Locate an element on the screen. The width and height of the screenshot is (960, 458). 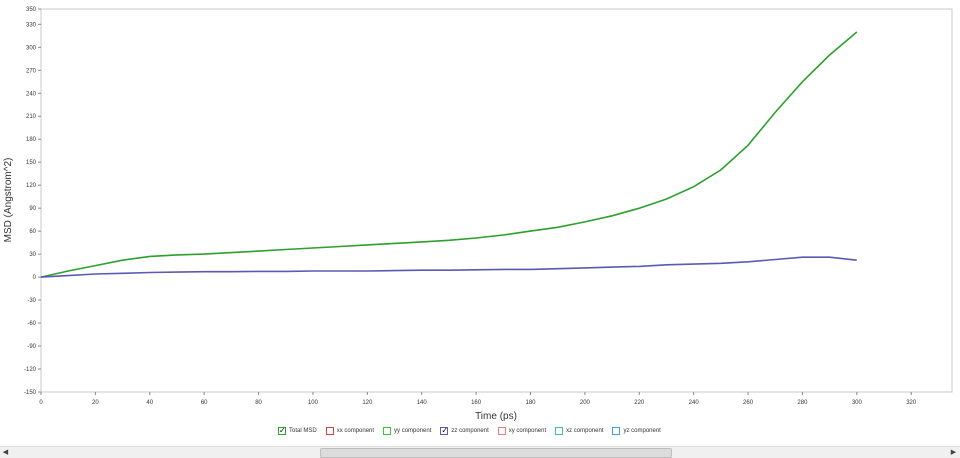
legend-item-xx-component: xx component is located at coordinates (350, 431).